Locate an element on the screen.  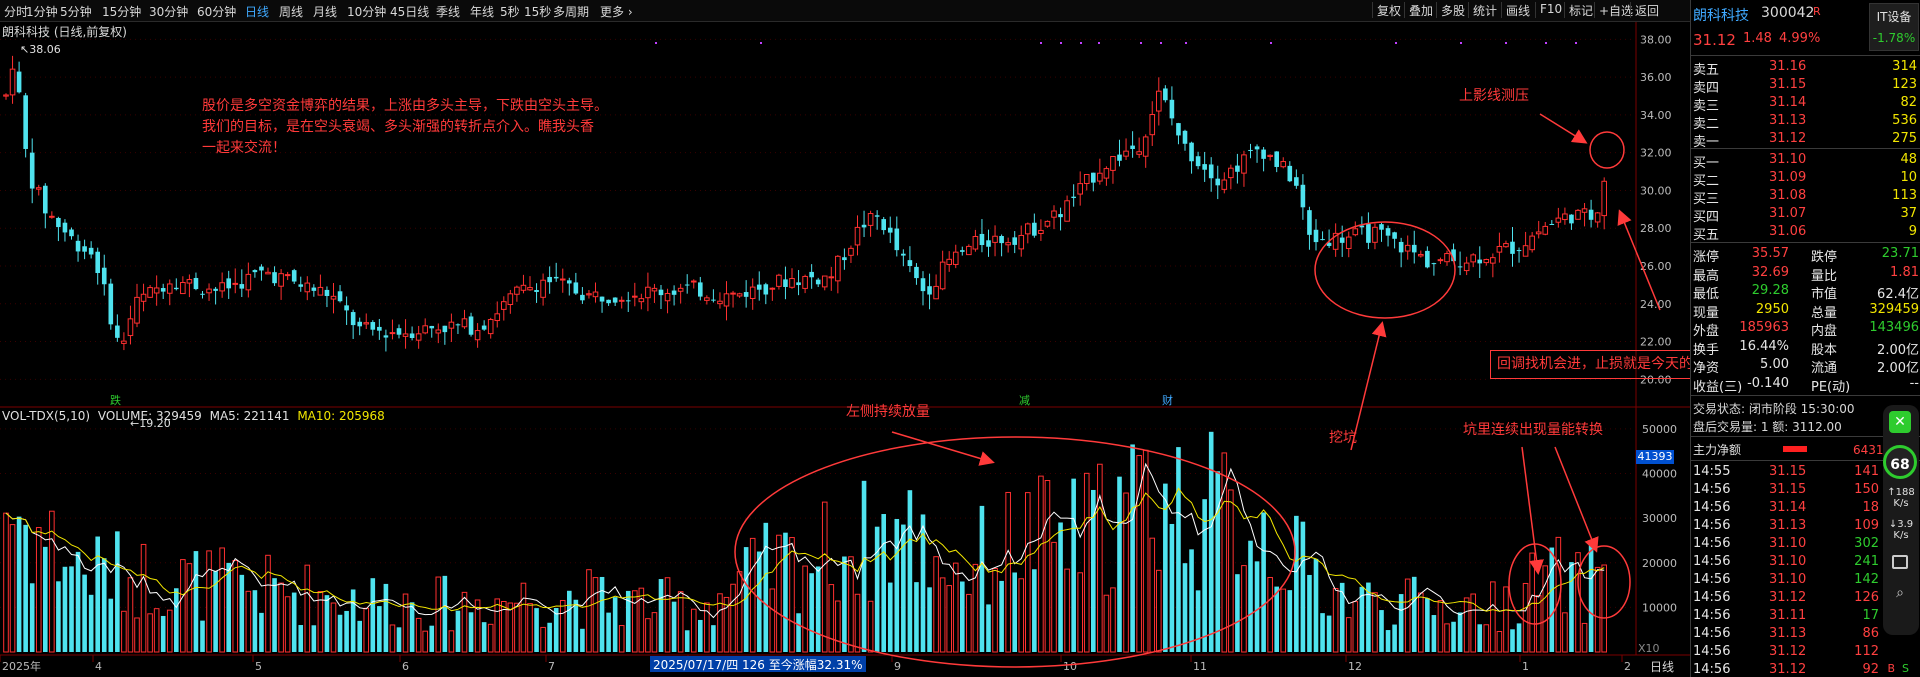
bid-row: 买二 31.09 10 is located at coordinates (1805, 179).